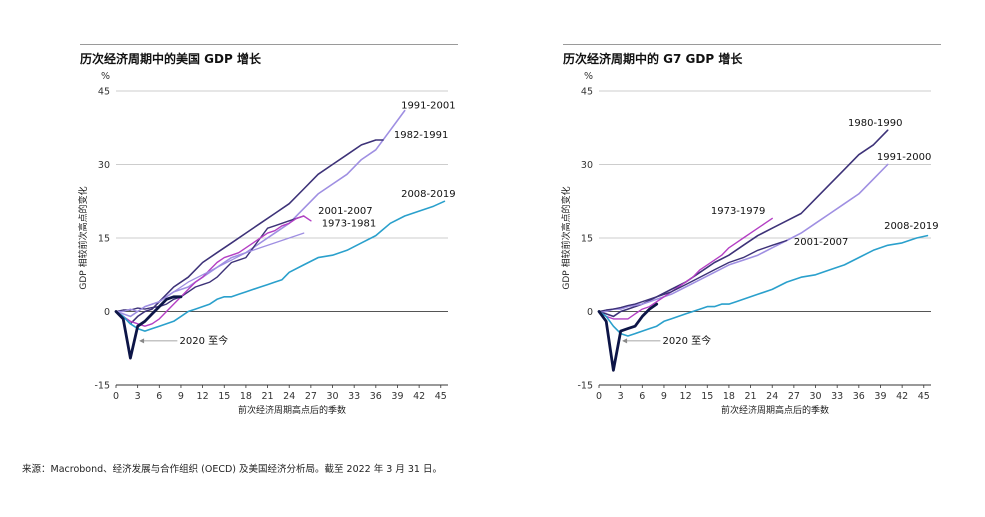 Image resolution: width=985 pixels, height=517 pixels. I want to click on series-line-1980-1990, so click(743, 223).